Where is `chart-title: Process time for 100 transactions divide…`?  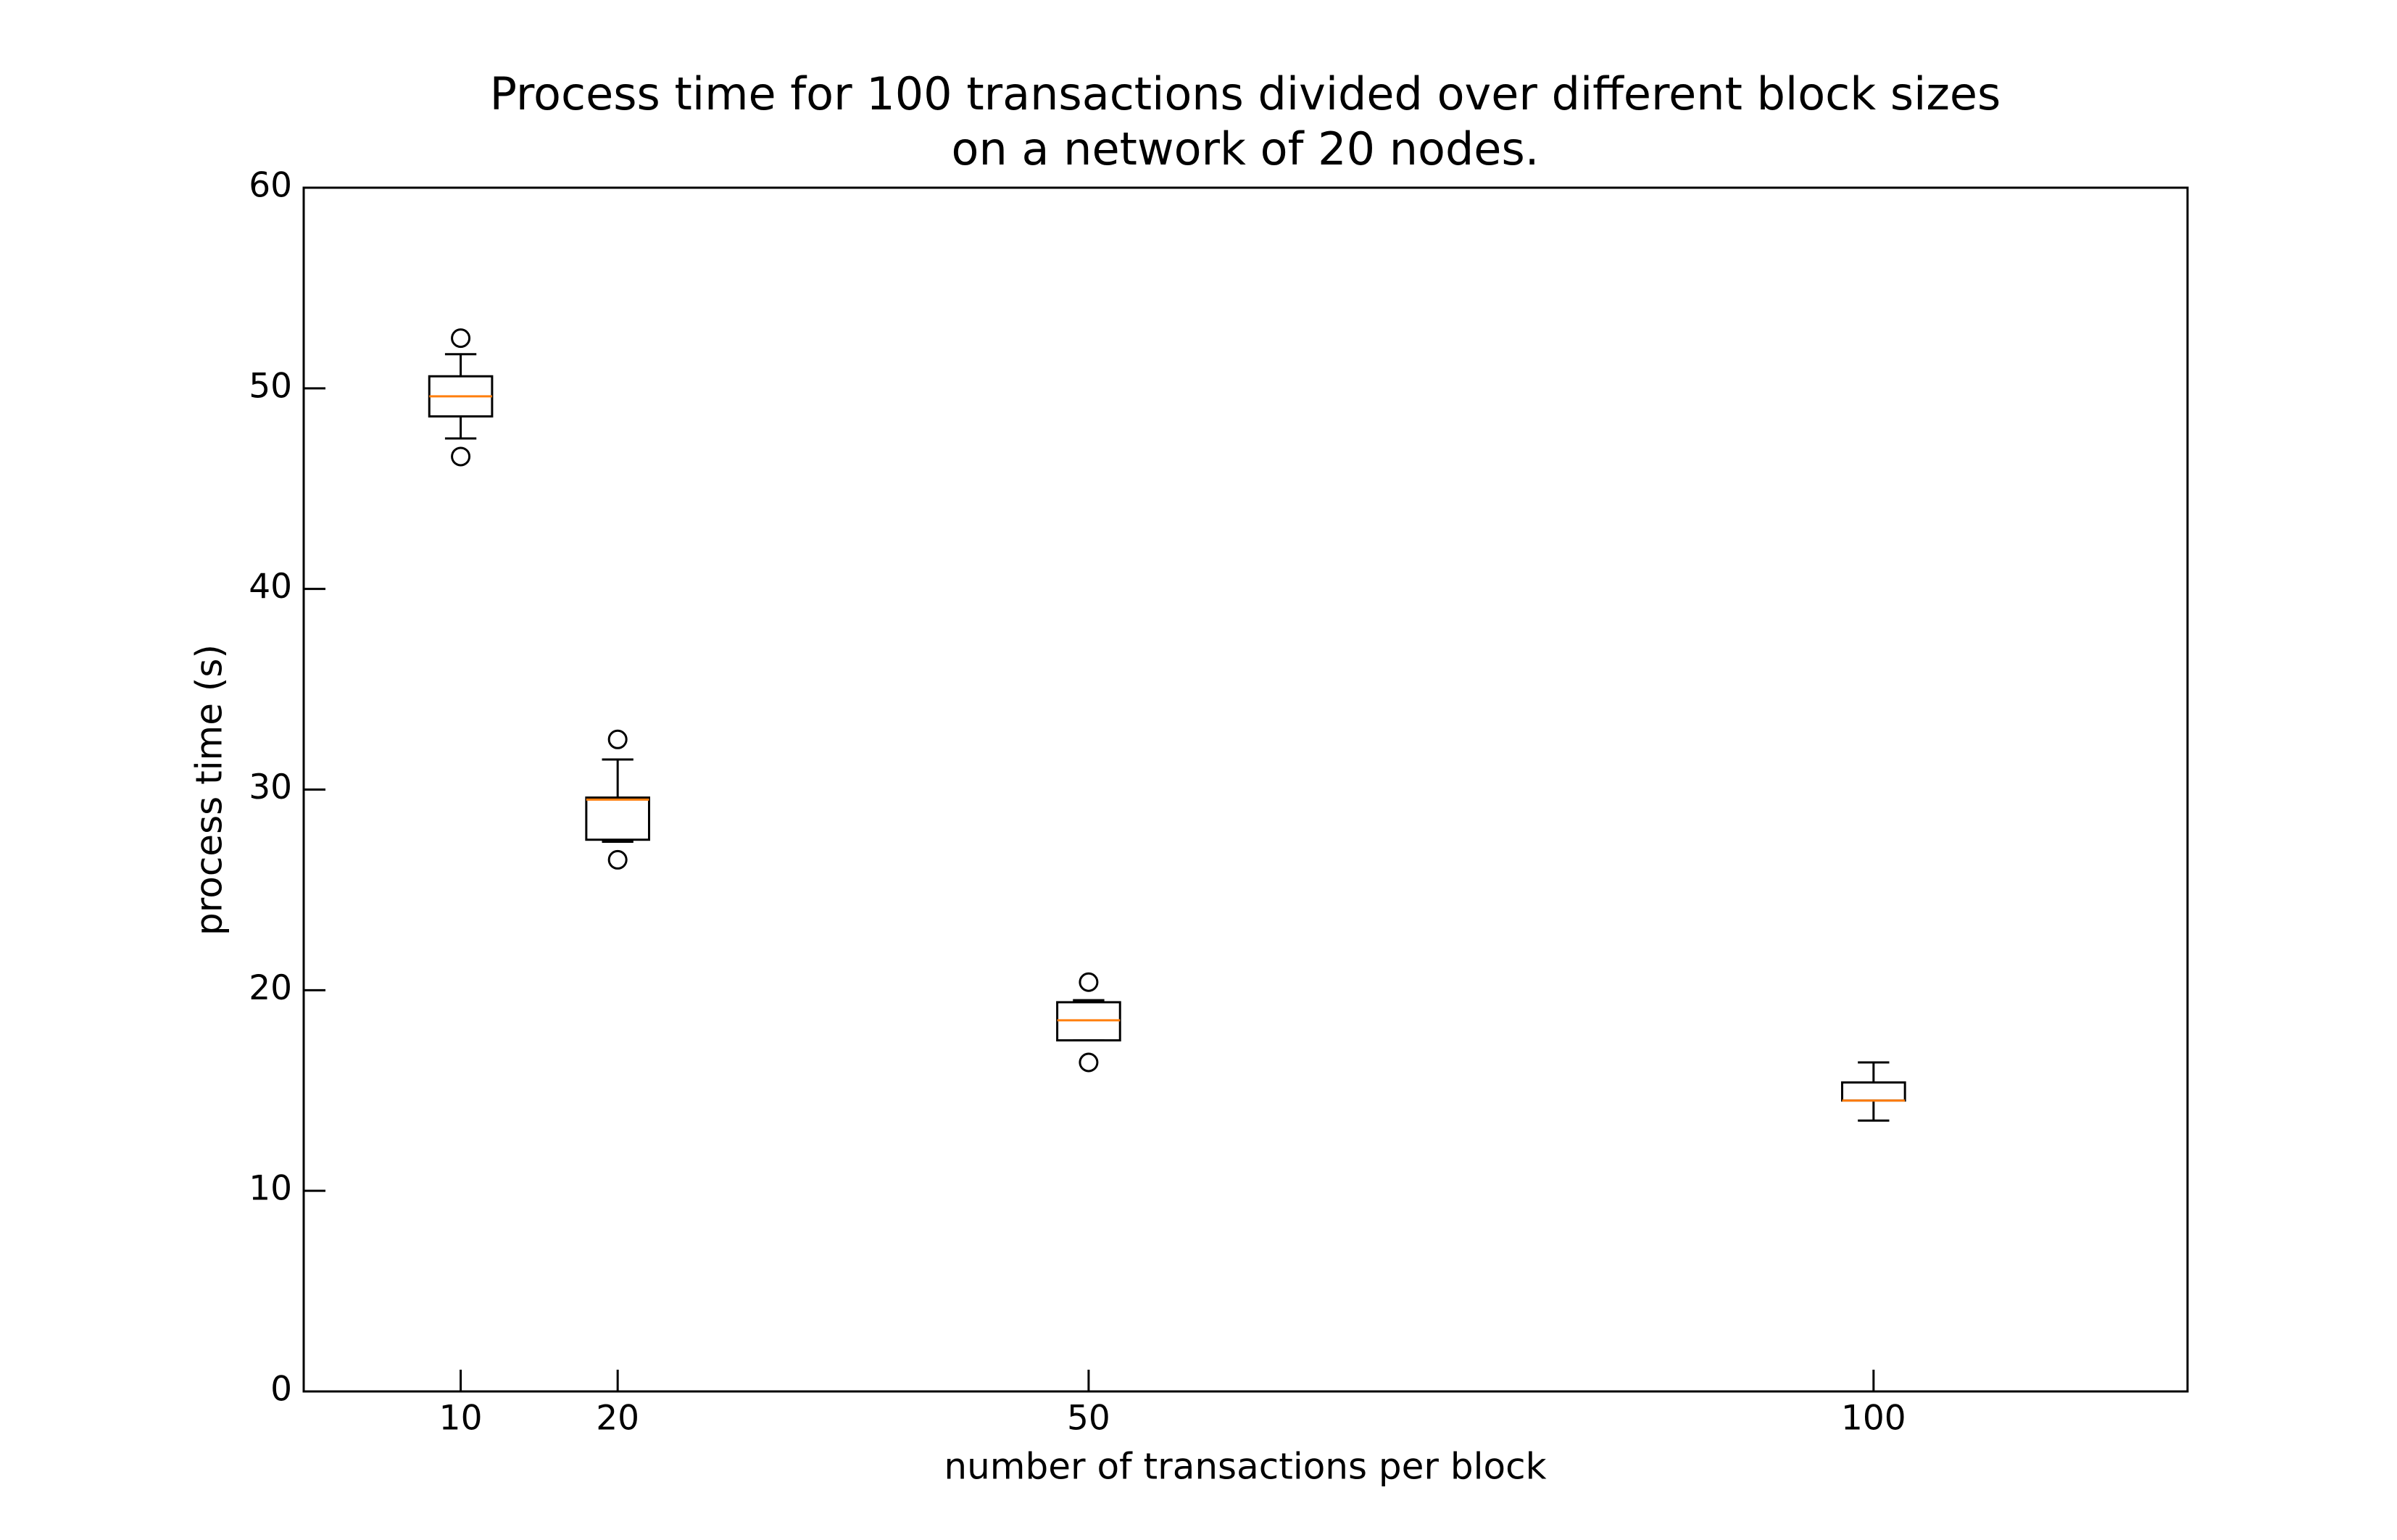 chart-title: Process time for 100 transactions divide… is located at coordinates (1245, 93).